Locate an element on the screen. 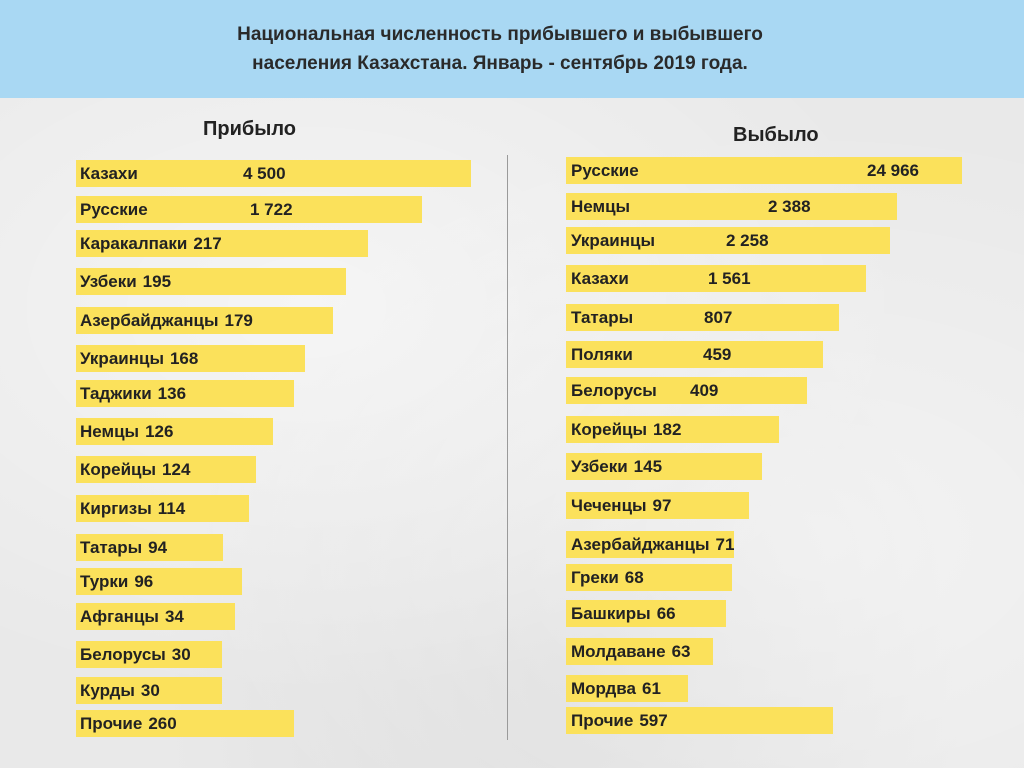 The height and width of the screenshot is (768, 1024). arrived-category-label: Украинцы is located at coordinates (122, 358).